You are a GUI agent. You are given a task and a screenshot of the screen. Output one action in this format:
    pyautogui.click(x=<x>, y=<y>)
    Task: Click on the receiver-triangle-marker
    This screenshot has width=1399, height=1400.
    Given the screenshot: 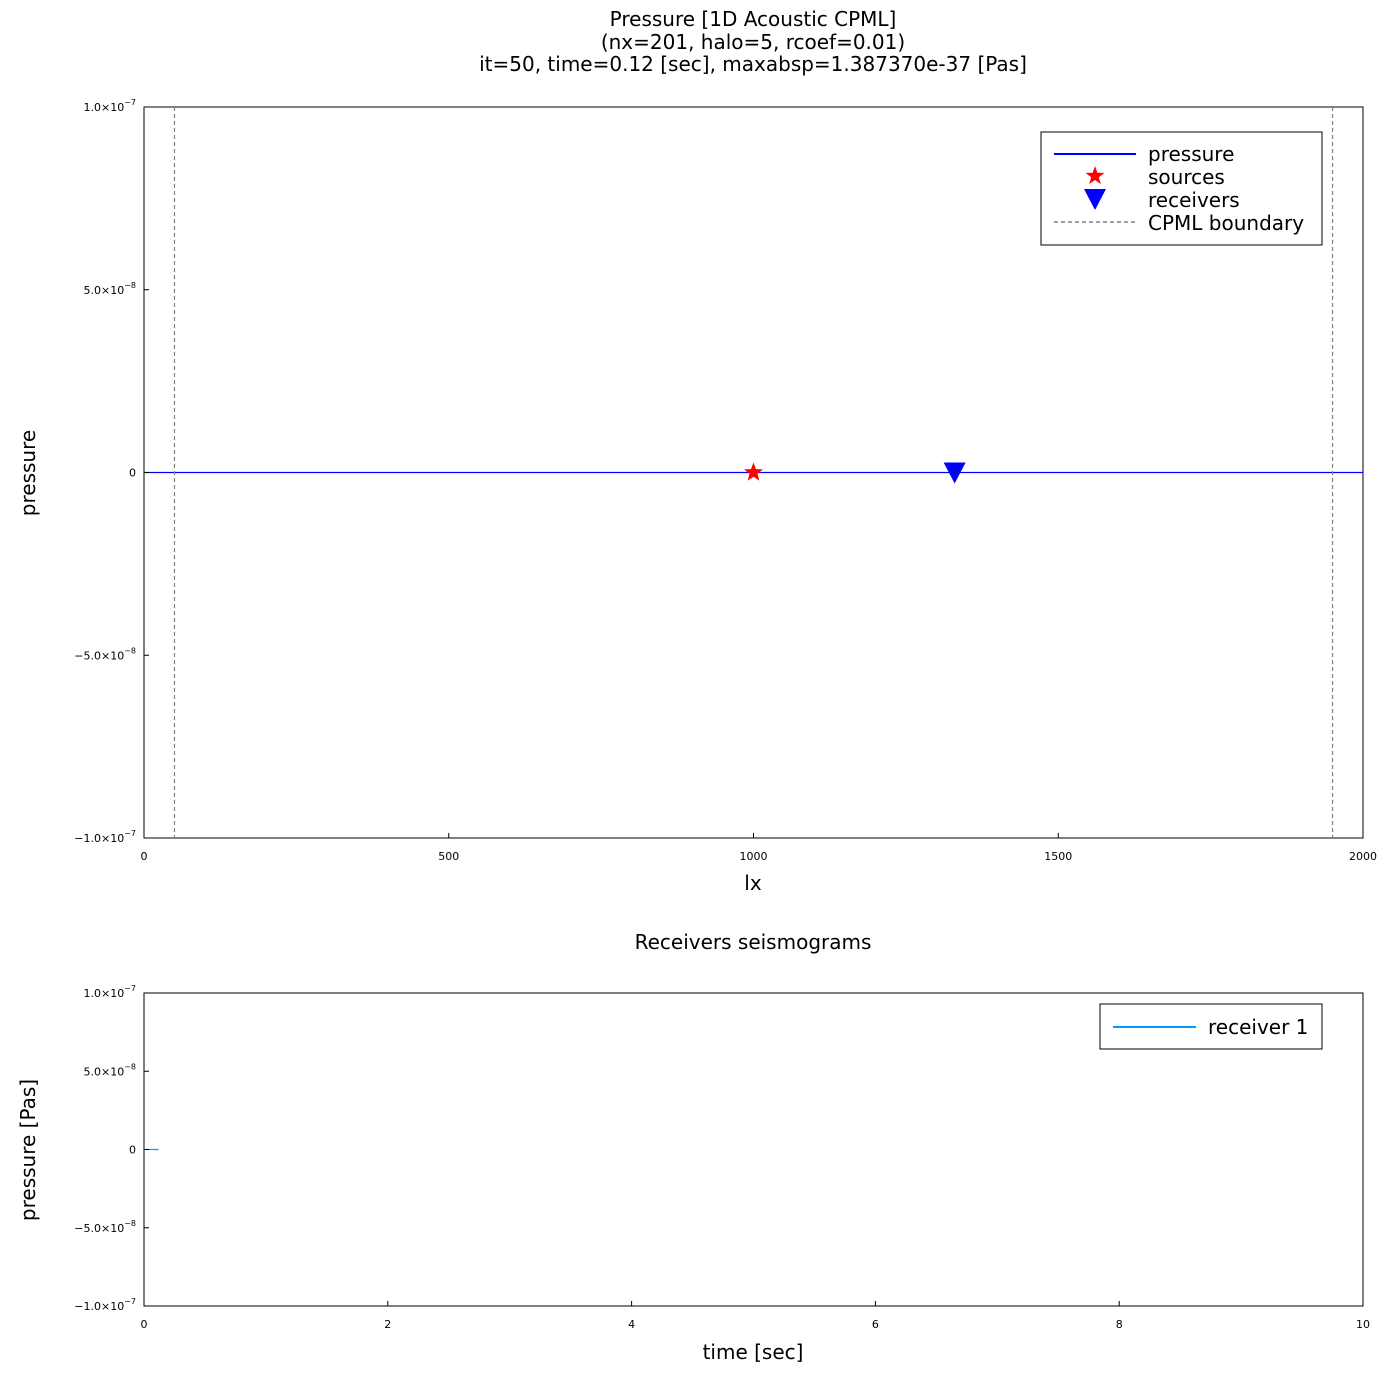 What is the action you would take?
    pyautogui.click(x=954, y=473)
    